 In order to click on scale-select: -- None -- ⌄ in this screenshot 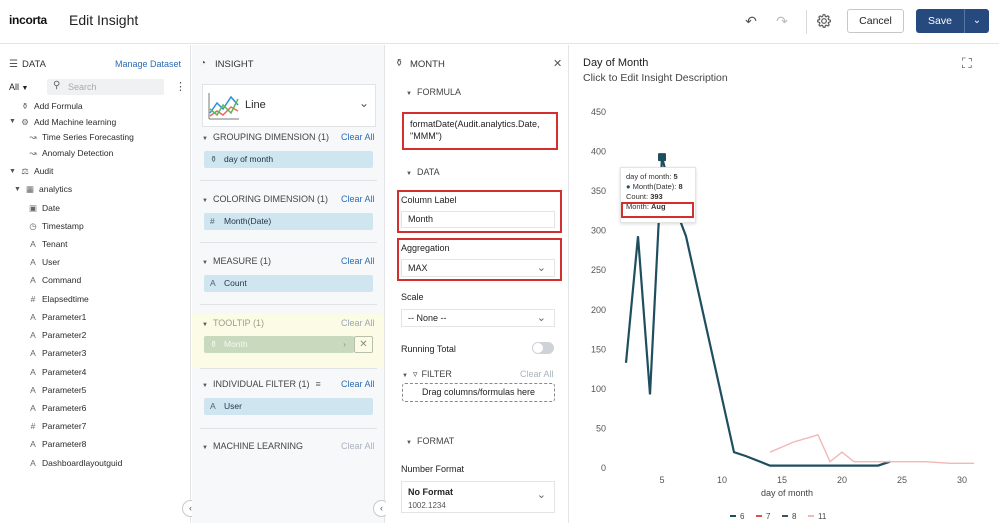, I will do `click(478, 318)`.